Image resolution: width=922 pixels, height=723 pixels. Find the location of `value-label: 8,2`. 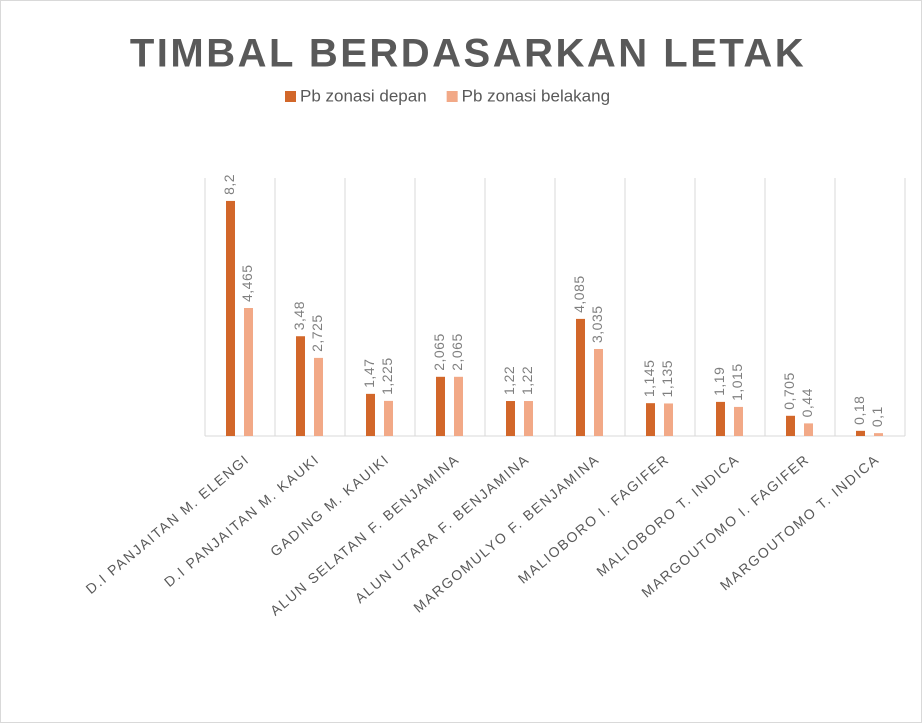

value-label: 8,2 is located at coordinates (229, 184).